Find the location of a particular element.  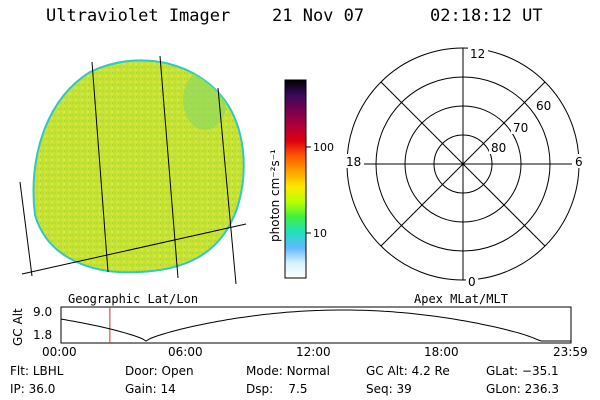

alt-xtick: 18:00 is located at coordinates (441, 352).